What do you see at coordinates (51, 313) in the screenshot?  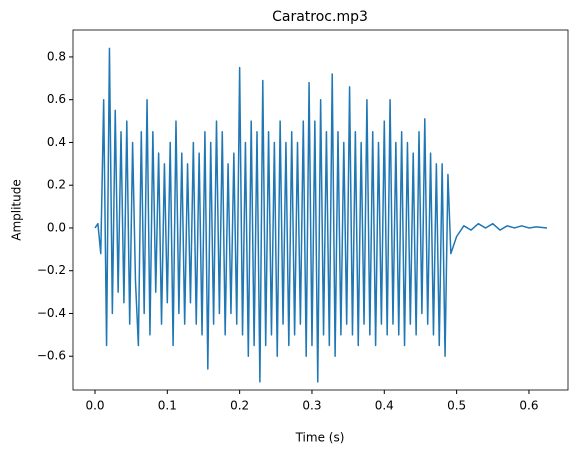 I see `y-tick-label: −0.4` at bounding box center [51, 313].